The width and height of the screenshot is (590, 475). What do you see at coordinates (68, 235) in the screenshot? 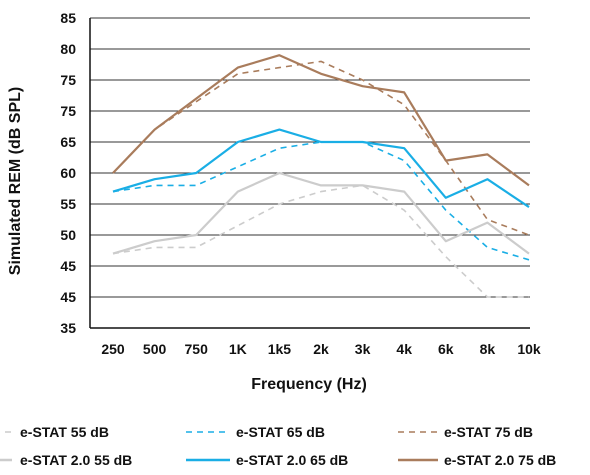
I see `y-tick-label: 50` at bounding box center [68, 235].